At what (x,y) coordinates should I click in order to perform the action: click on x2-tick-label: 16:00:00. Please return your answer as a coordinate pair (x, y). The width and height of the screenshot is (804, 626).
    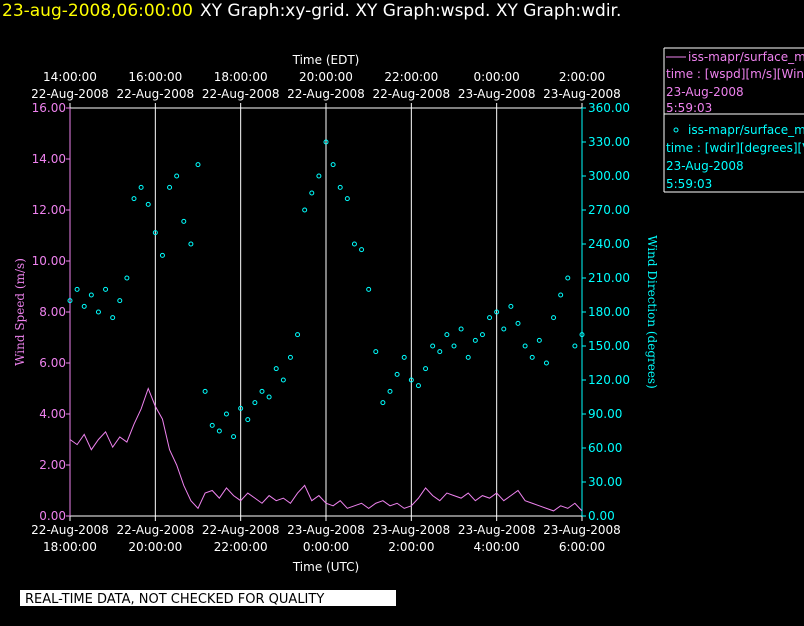
    Looking at the image, I should click on (155, 77).